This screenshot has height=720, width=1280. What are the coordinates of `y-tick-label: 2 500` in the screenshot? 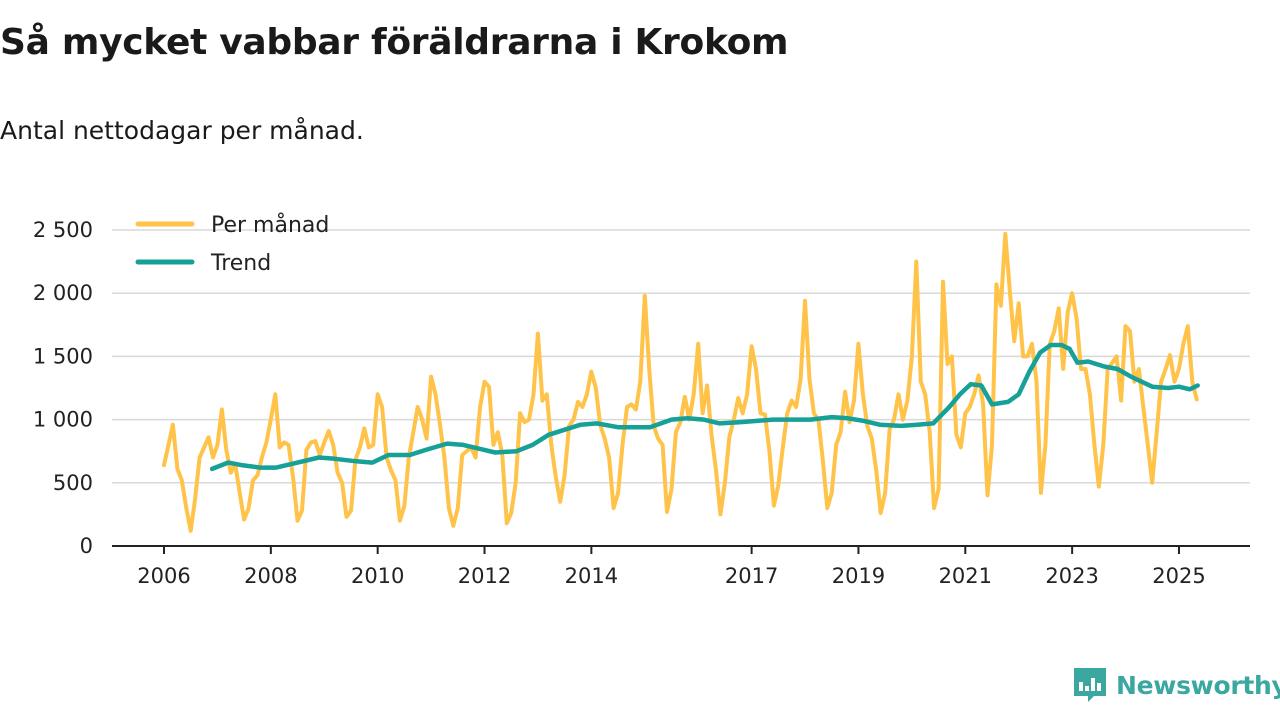 It's located at (63, 230).